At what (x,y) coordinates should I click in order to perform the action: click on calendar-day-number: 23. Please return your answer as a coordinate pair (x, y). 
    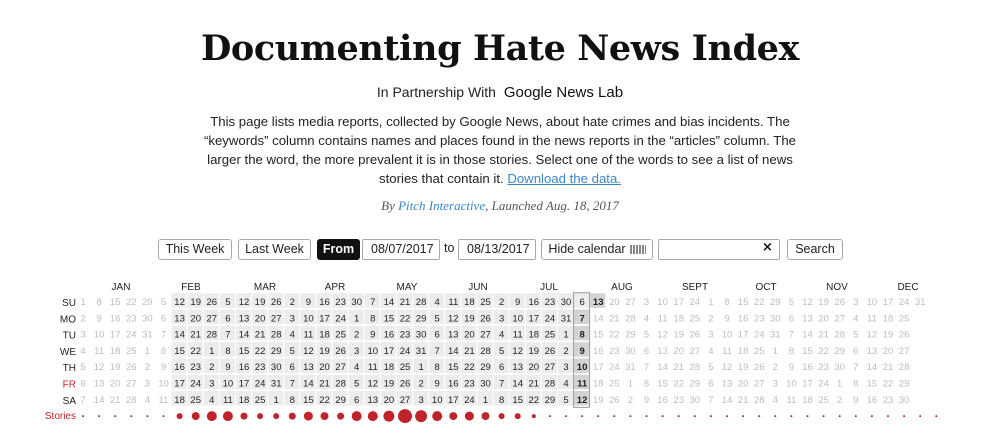
    Looking at the image, I should click on (614, 351).